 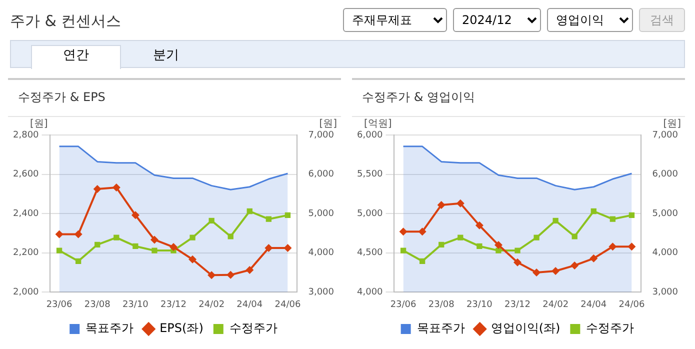 I want to click on text: 주가 & 컨센서스, so click(x=66, y=21).